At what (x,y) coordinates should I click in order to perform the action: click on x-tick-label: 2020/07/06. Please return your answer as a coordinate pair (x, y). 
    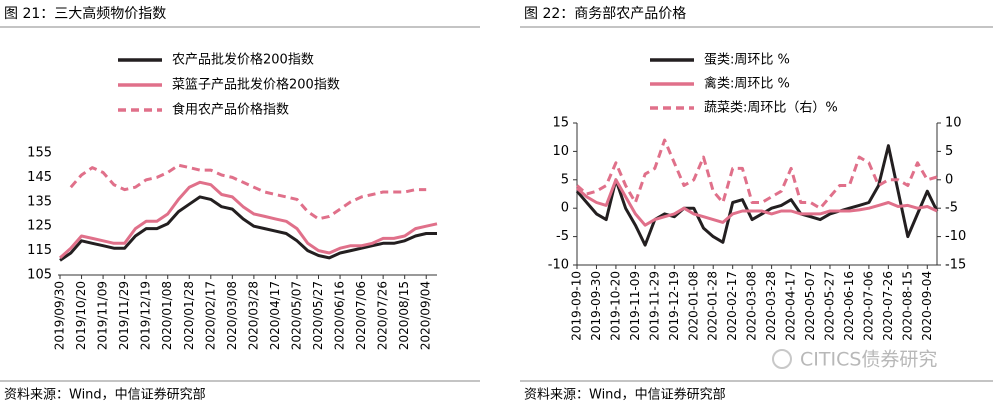
    Looking at the image, I should click on (361, 315).